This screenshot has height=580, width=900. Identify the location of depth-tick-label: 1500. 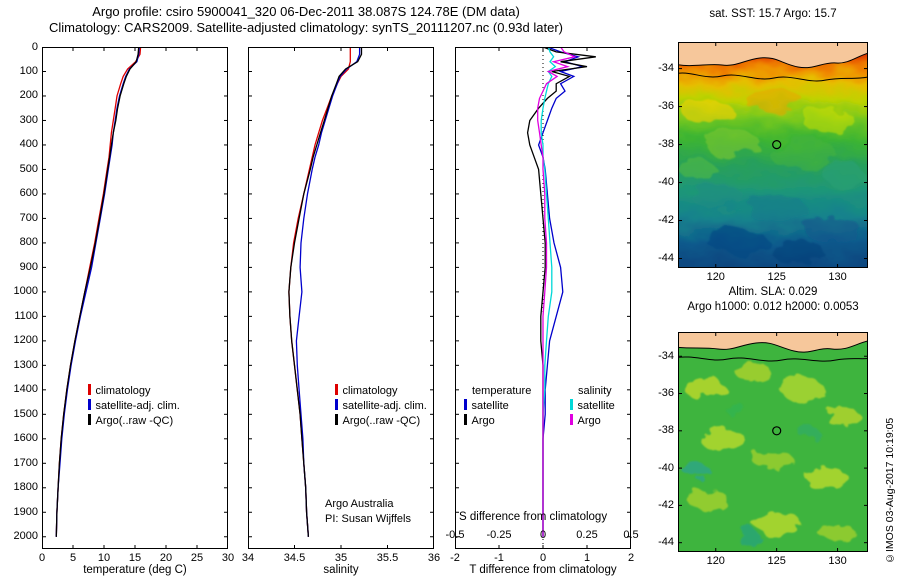
(25, 413).